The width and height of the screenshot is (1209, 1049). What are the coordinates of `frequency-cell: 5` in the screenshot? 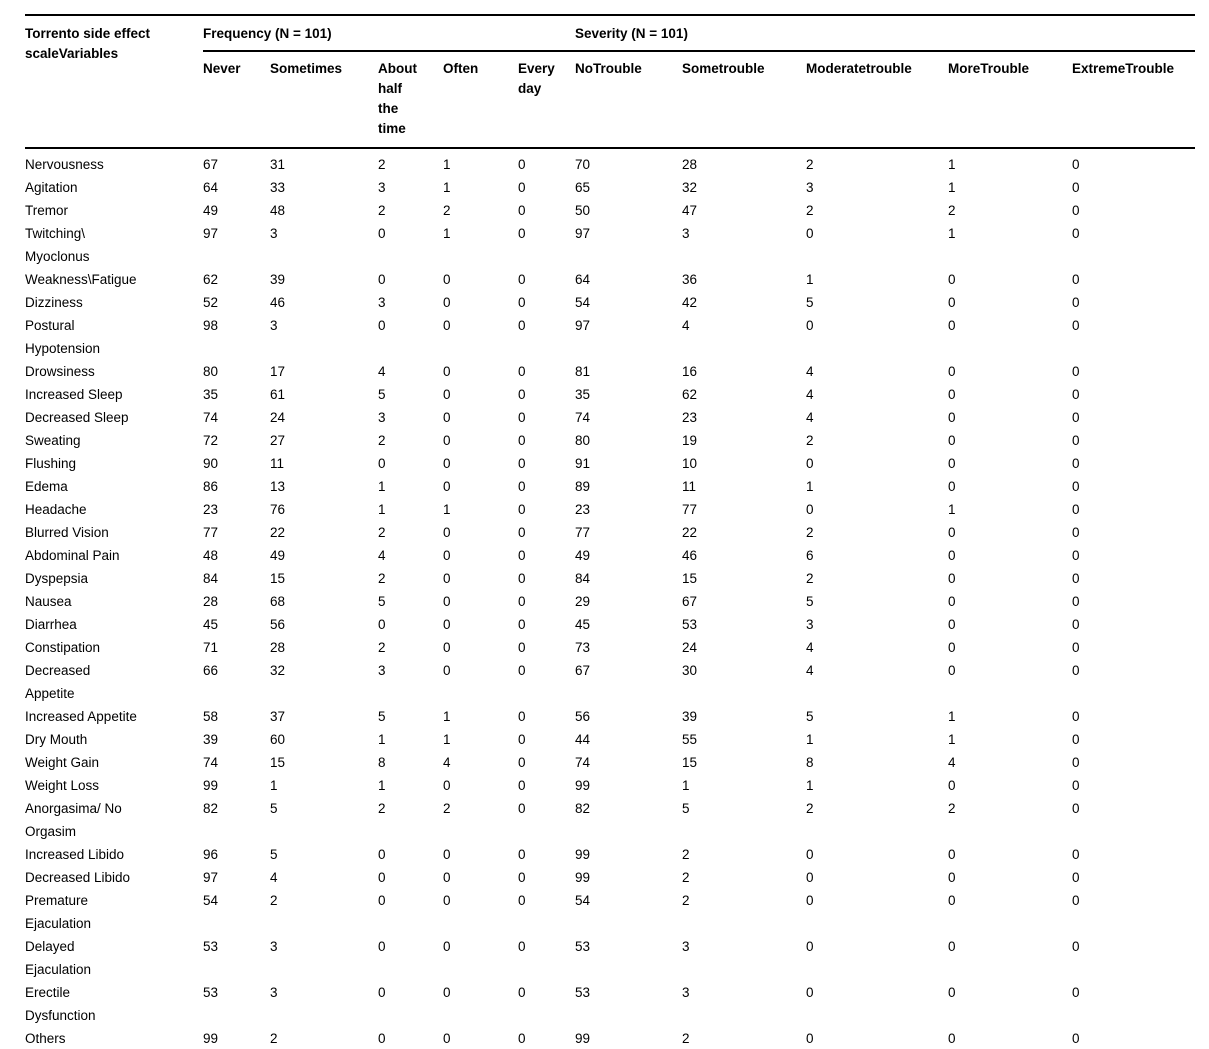 It's located at (274, 808).